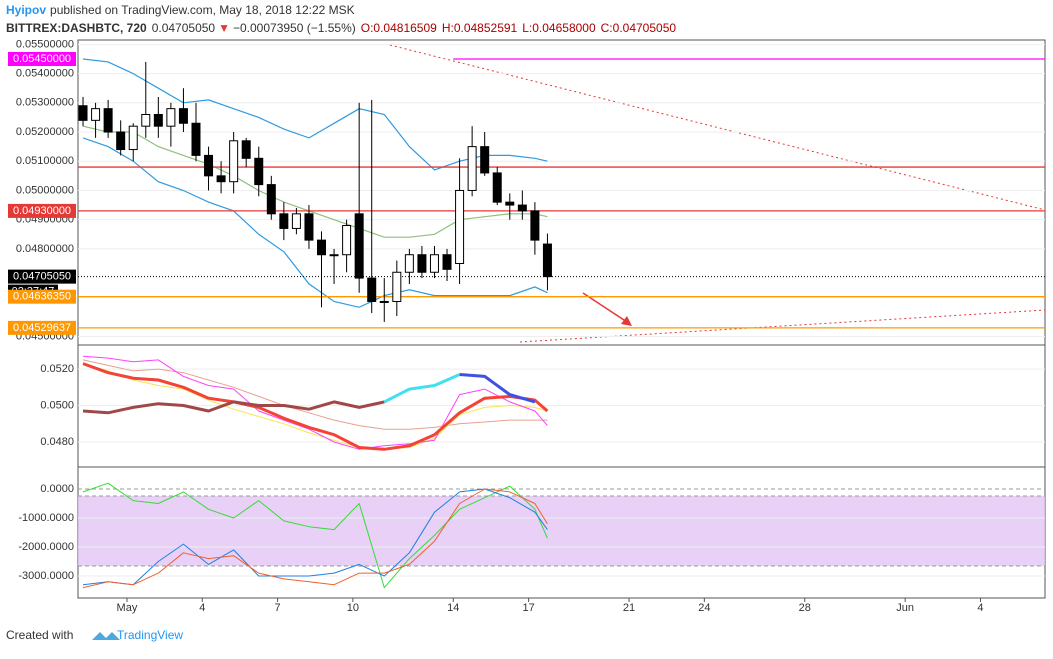 The image size is (1053, 659). Describe the element at coordinates (45, 249) in the screenshot. I see `y-tick-label: 0.04800000` at that location.